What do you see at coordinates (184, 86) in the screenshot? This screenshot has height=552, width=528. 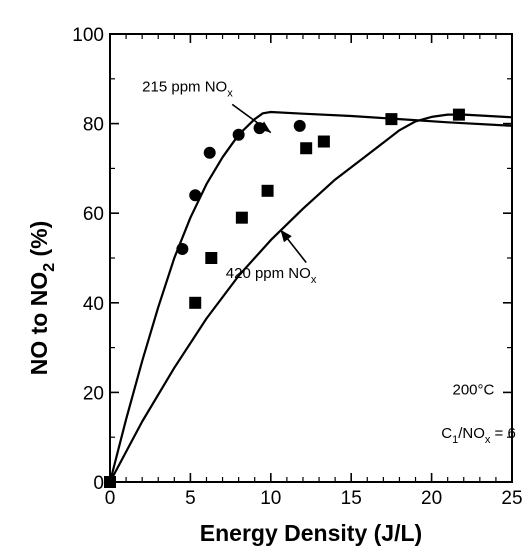 I see `annotation-text: 215 ppm NO` at bounding box center [184, 86].